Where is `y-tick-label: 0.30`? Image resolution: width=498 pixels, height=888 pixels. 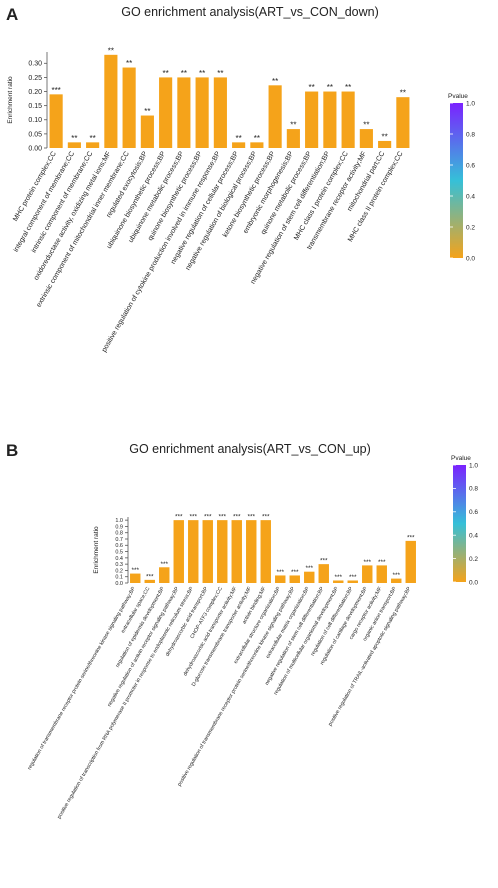
y-tick-label: 0.30 is located at coordinates (35, 64).